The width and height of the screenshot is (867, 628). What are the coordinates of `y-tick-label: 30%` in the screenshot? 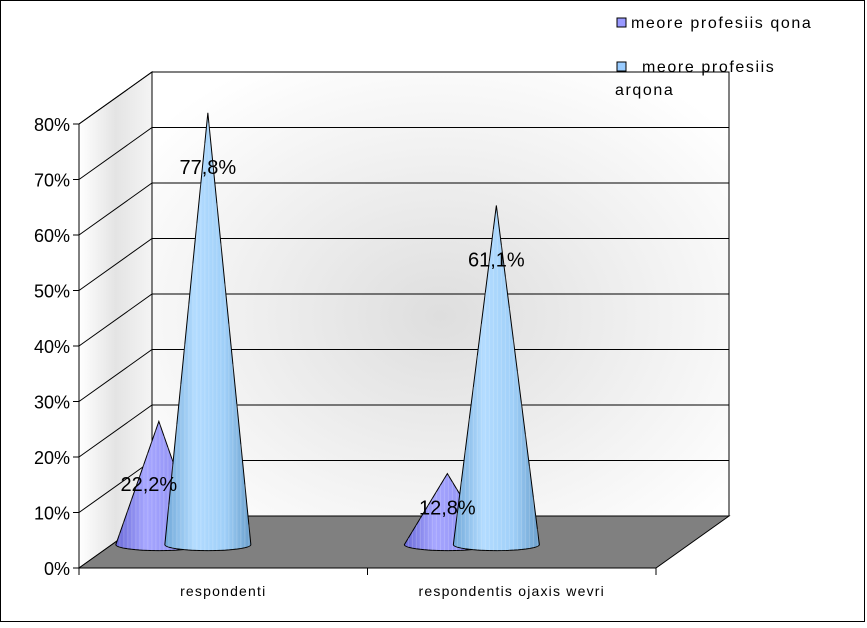 It's located at (52, 403).